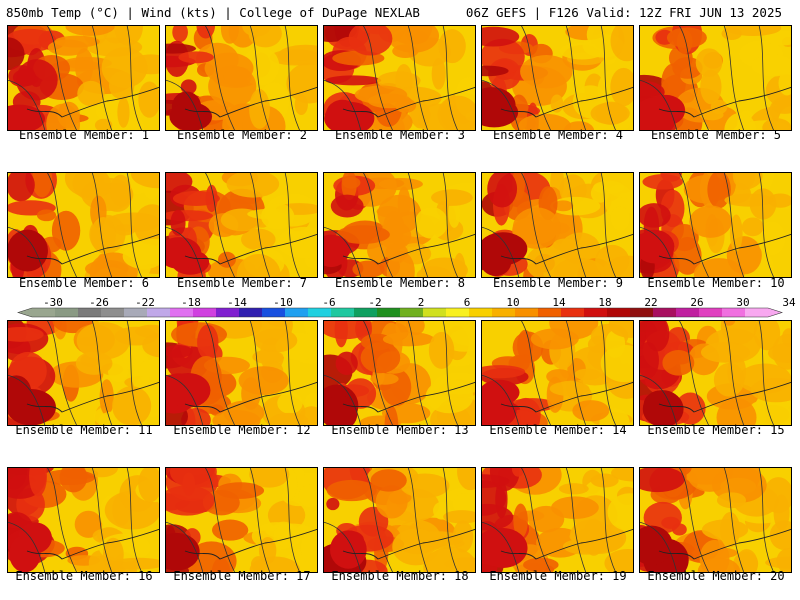 This screenshot has width=800, height=600. Describe the element at coordinates (374, 302) in the screenshot. I see `colorbar-tick-label: -2` at that location.